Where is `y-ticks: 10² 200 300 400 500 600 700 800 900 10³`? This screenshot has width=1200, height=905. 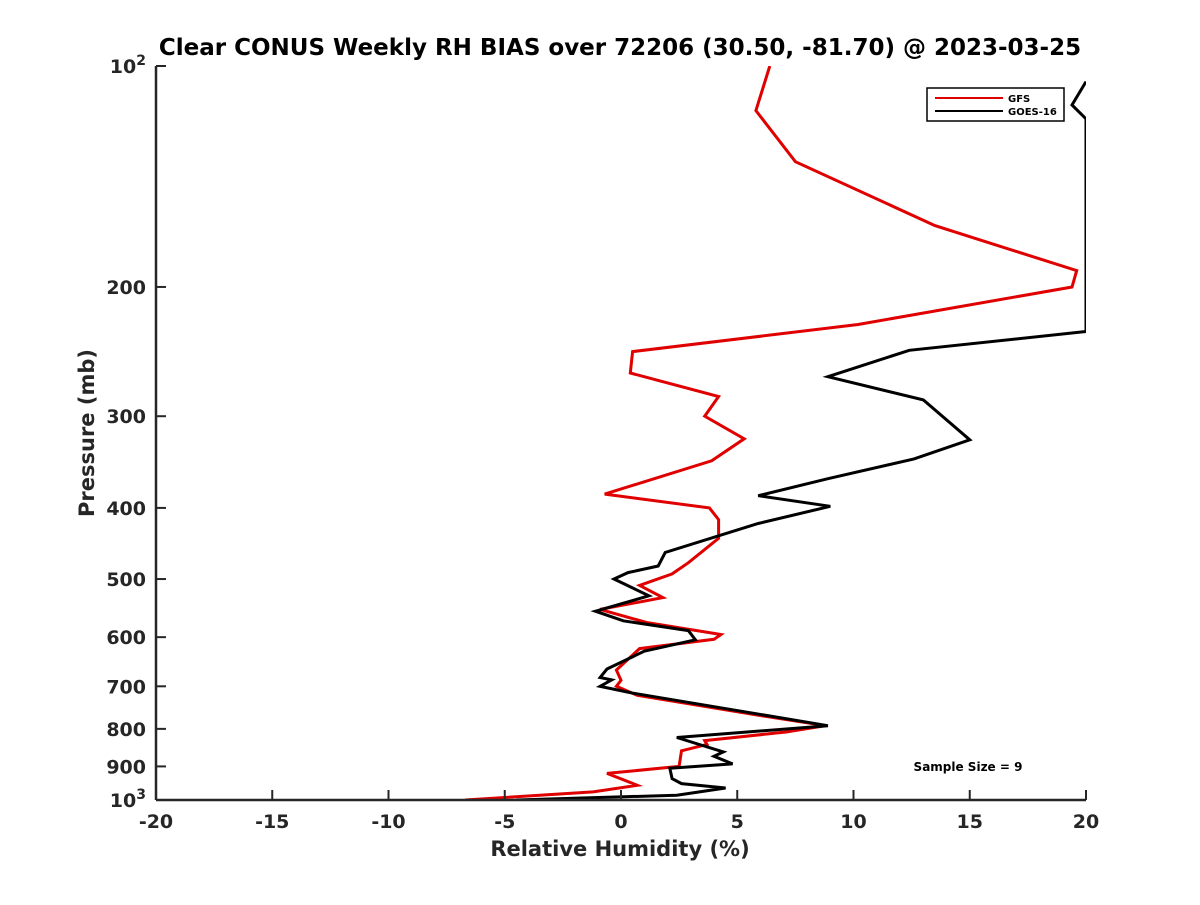 y-ticks: 10² 200 300 400 500 600 700 800 900 10³ is located at coordinates (136, 432).